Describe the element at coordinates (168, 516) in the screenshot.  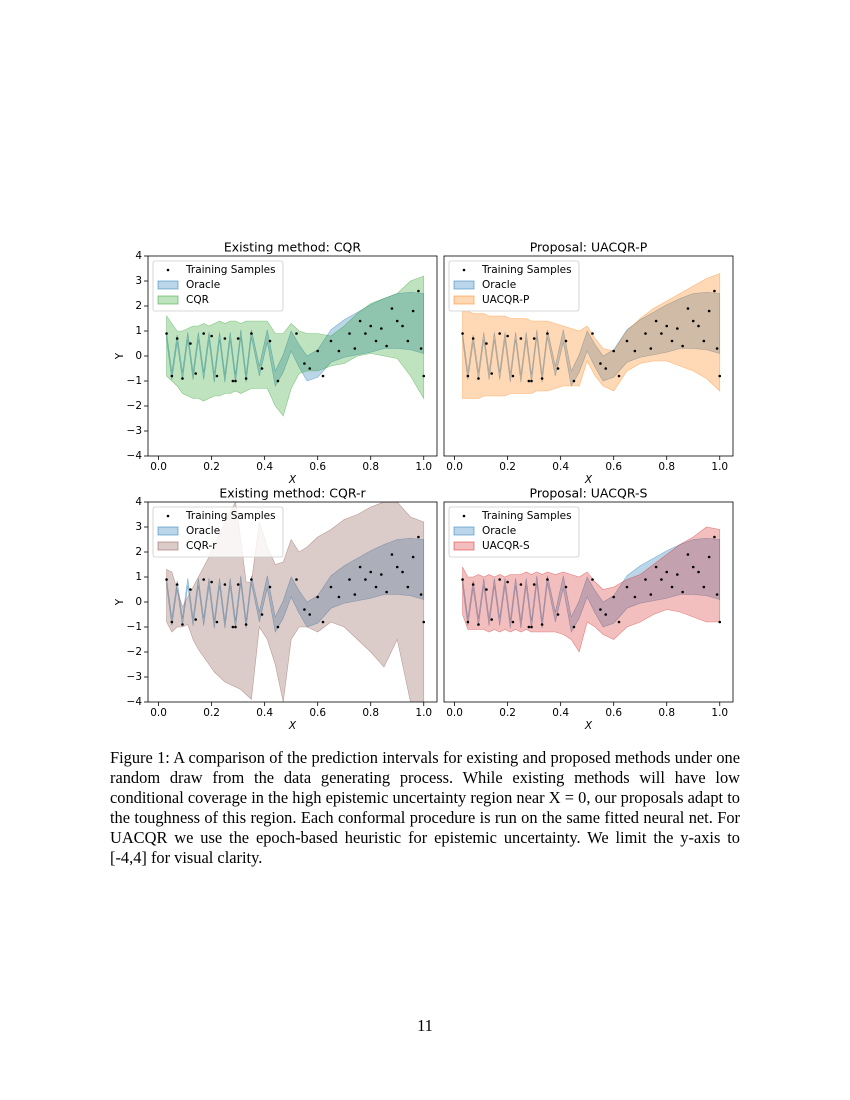
I see `legend-marker` at that location.